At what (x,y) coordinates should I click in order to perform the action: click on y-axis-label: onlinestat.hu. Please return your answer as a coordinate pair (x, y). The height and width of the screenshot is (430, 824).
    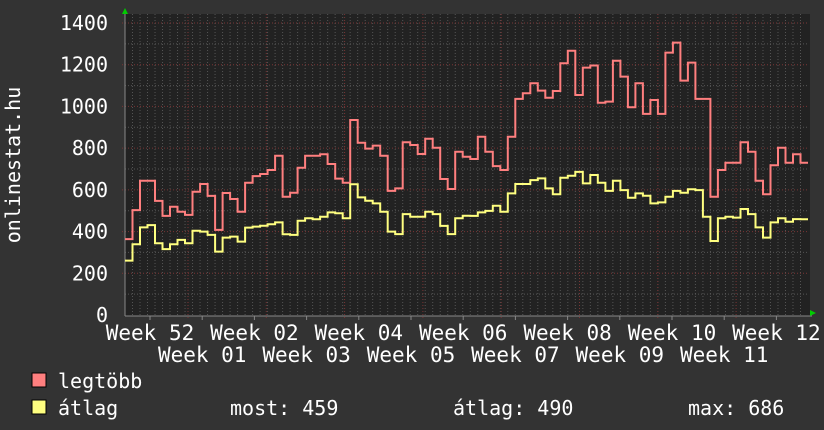
    Looking at the image, I should click on (13, 165).